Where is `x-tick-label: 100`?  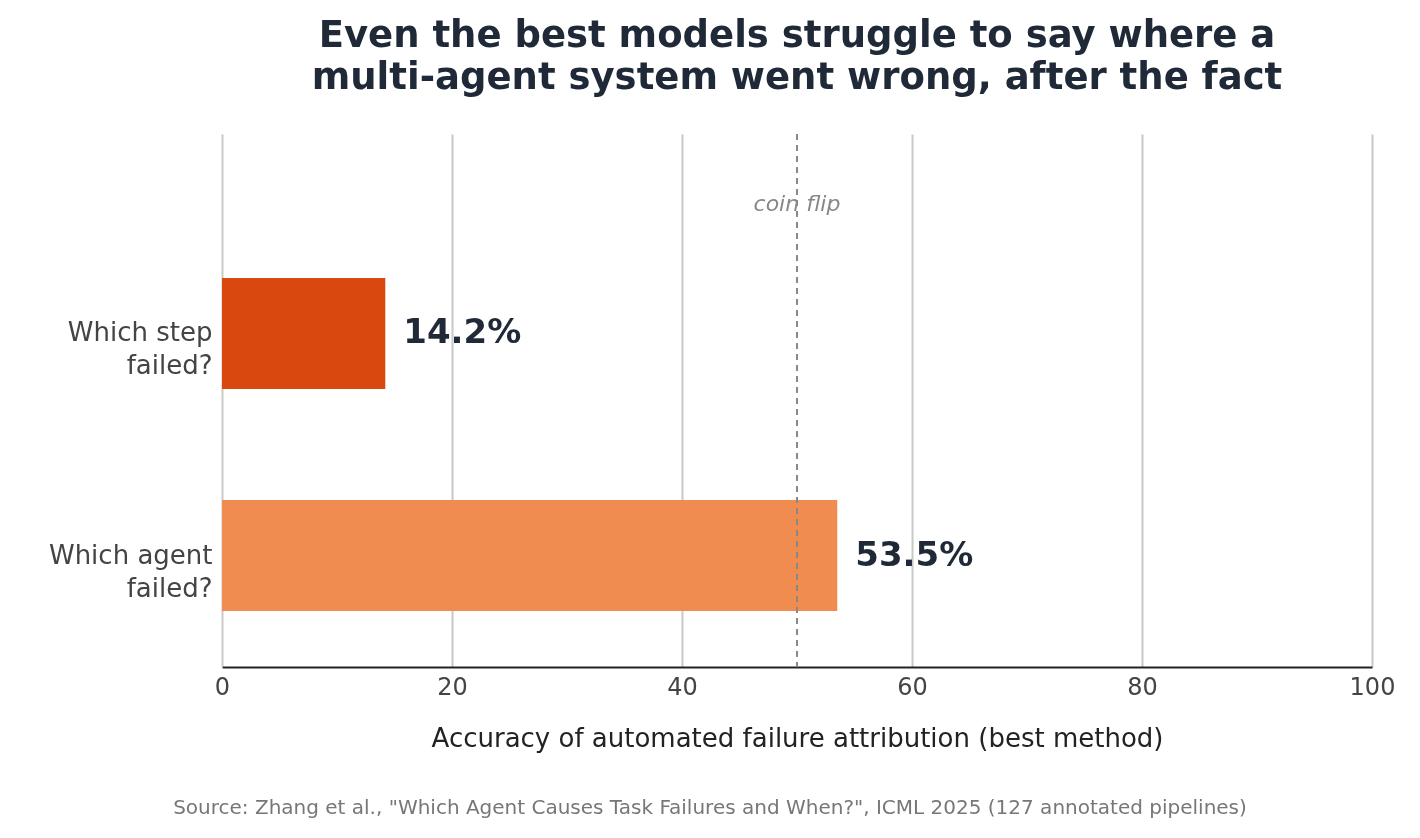
x-tick-label: 100 is located at coordinates (1372, 686).